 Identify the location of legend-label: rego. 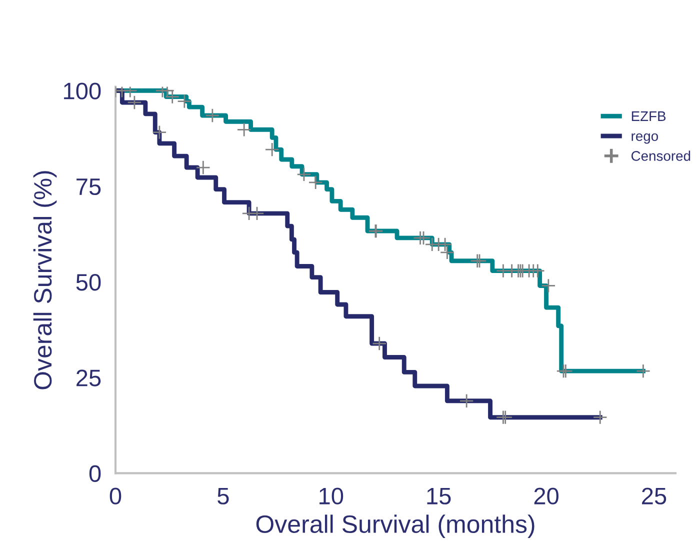
(645, 138).